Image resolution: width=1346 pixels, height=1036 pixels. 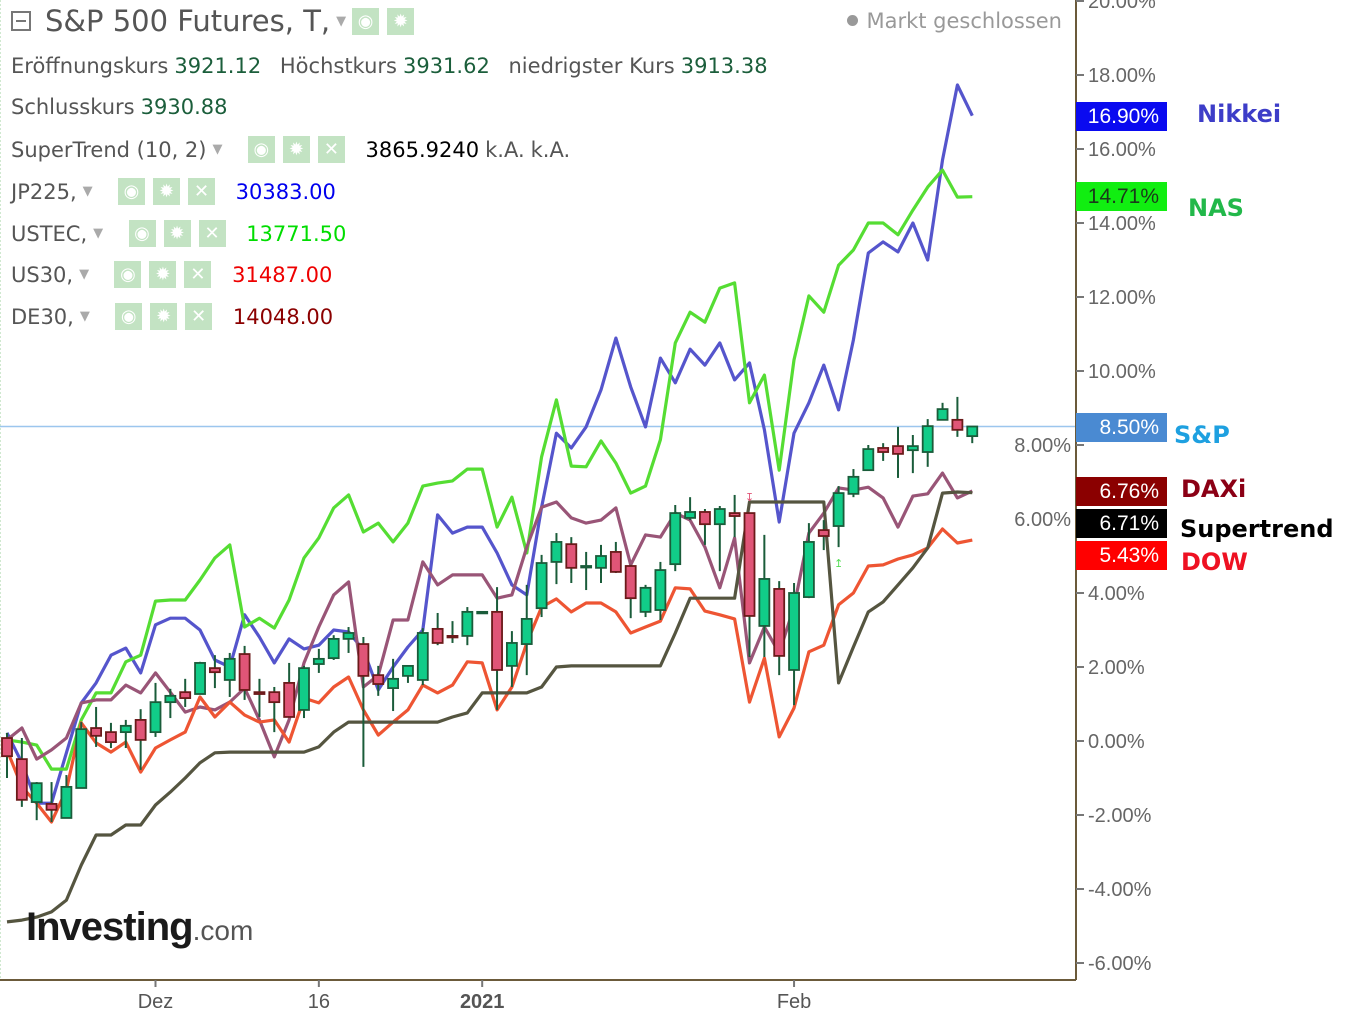 What do you see at coordinates (110, 927) in the screenshot?
I see `logo-main: Investing` at bounding box center [110, 927].